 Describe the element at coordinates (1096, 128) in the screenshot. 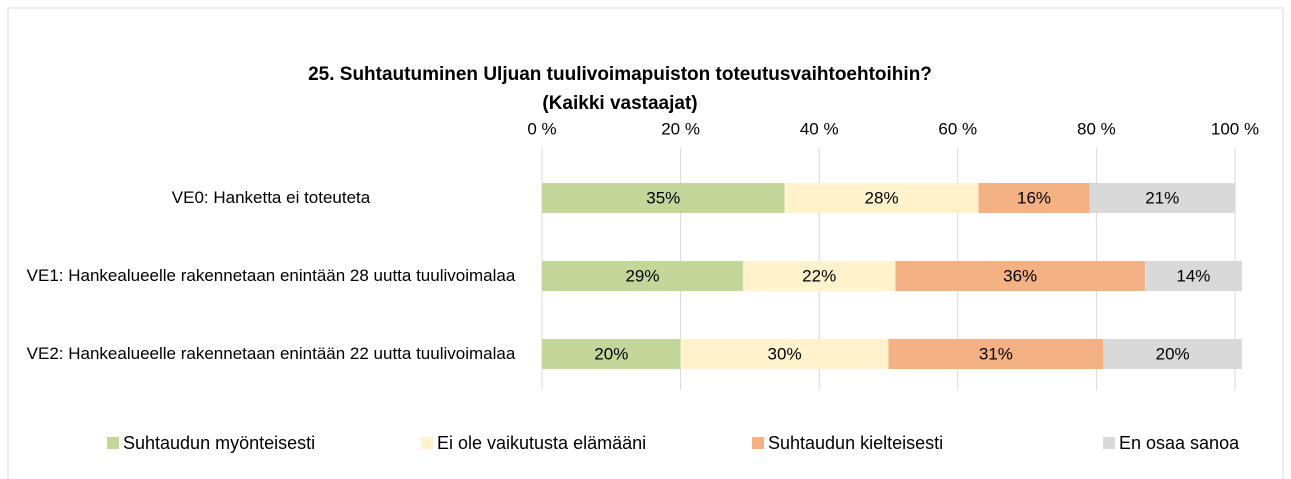

I see `x-tick-label: 80 %` at that location.